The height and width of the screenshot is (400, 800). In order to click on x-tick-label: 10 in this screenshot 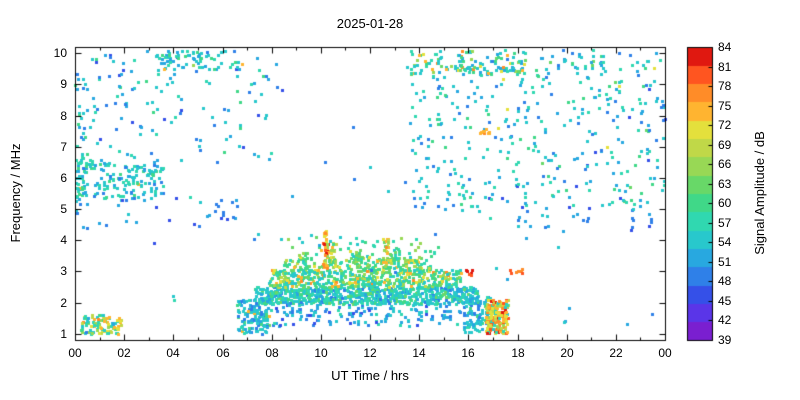, I will do `click(321, 353)`.